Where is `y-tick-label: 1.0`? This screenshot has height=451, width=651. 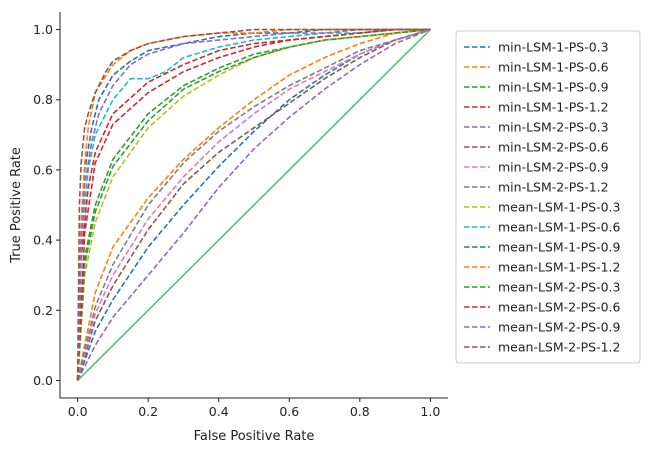 y-tick-label: 1.0 is located at coordinates (43, 29).